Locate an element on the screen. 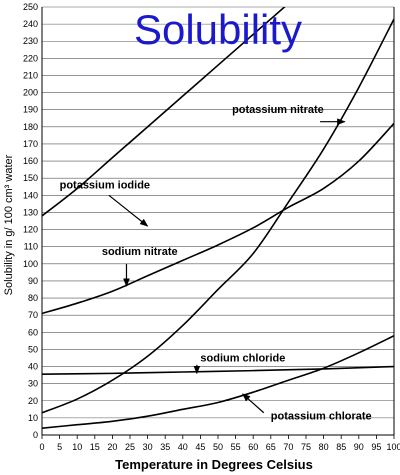  x-tick-label: 100 is located at coordinates (393, 447).